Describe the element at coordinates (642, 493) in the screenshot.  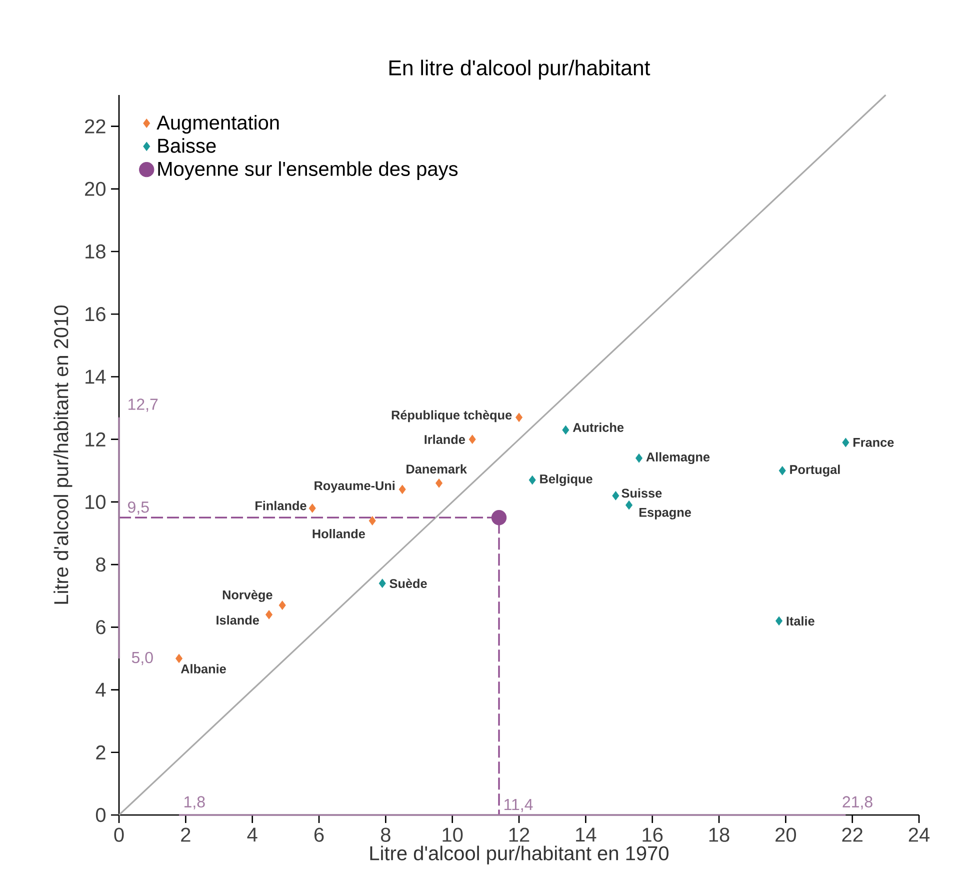
I see `annotation: Suisse` at that location.